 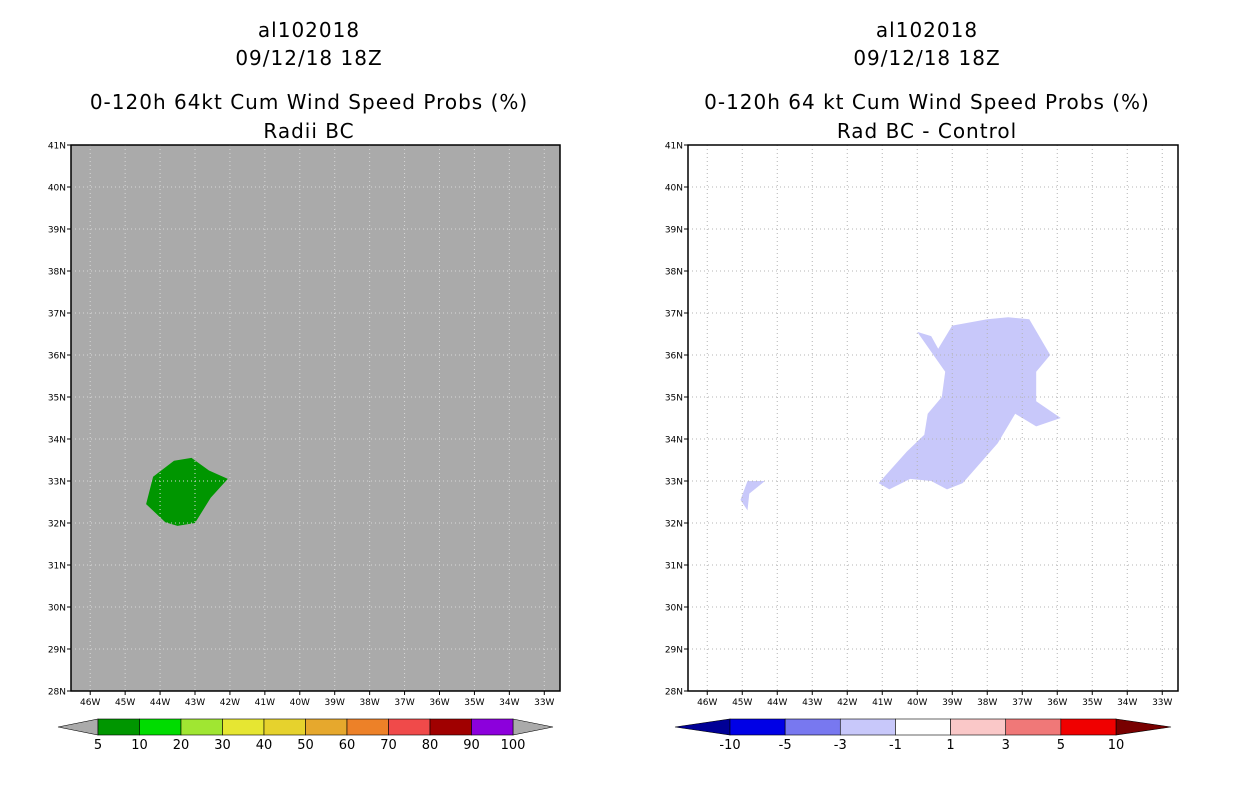 I want to click on colorbar-label: 3, so click(x=1006, y=745).